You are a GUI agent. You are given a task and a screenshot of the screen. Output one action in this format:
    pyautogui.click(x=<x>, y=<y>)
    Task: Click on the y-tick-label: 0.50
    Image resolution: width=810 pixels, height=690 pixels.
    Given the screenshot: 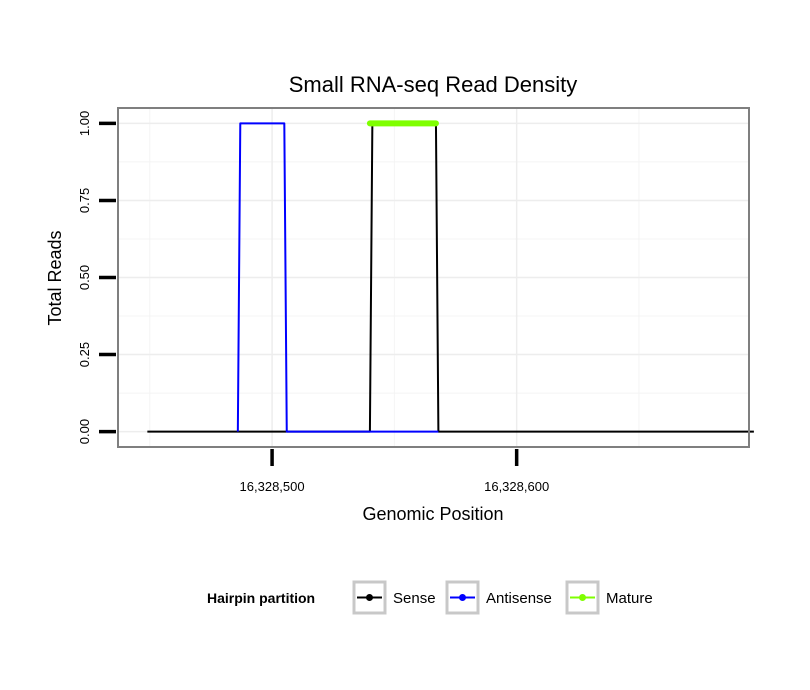 What is the action you would take?
    pyautogui.click(x=84, y=277)
    